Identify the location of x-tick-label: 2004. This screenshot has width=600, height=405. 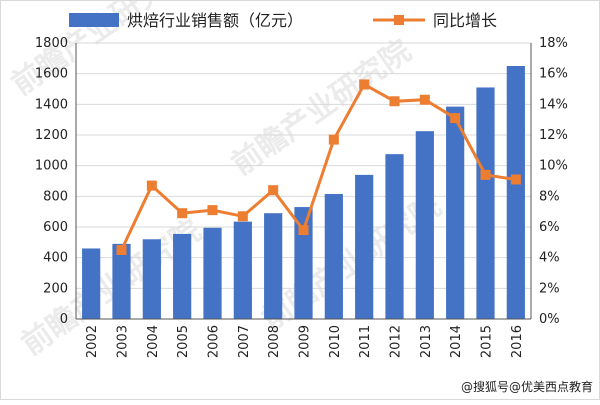
(153, 341).